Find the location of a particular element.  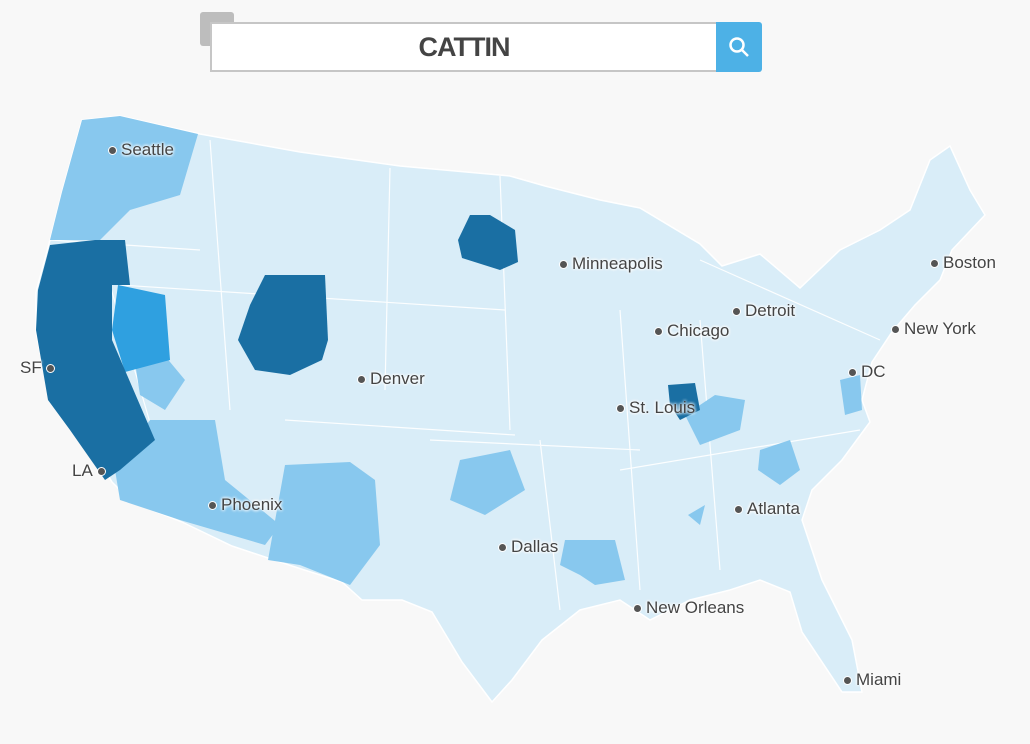

region-dakota-minnesota is located at coordinates (488, 242).